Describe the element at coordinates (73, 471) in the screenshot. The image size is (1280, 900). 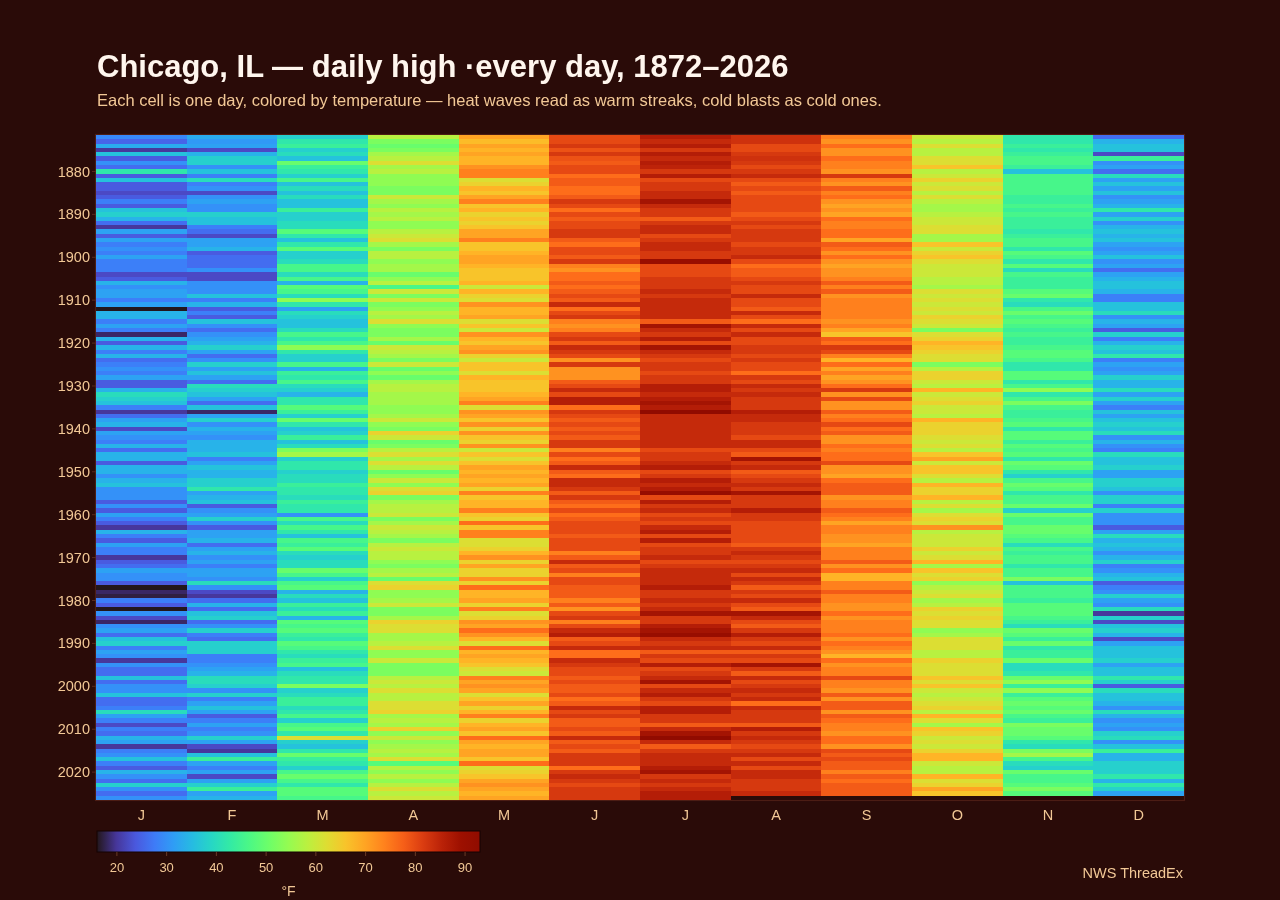
I see `y-tick-label: 1950` at that location.